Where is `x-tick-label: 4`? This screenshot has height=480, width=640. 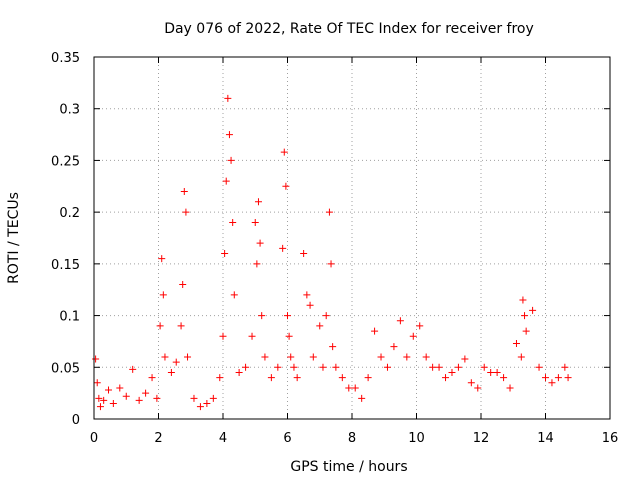
x-tick-label: 4 is located at coordinates (223, 438).